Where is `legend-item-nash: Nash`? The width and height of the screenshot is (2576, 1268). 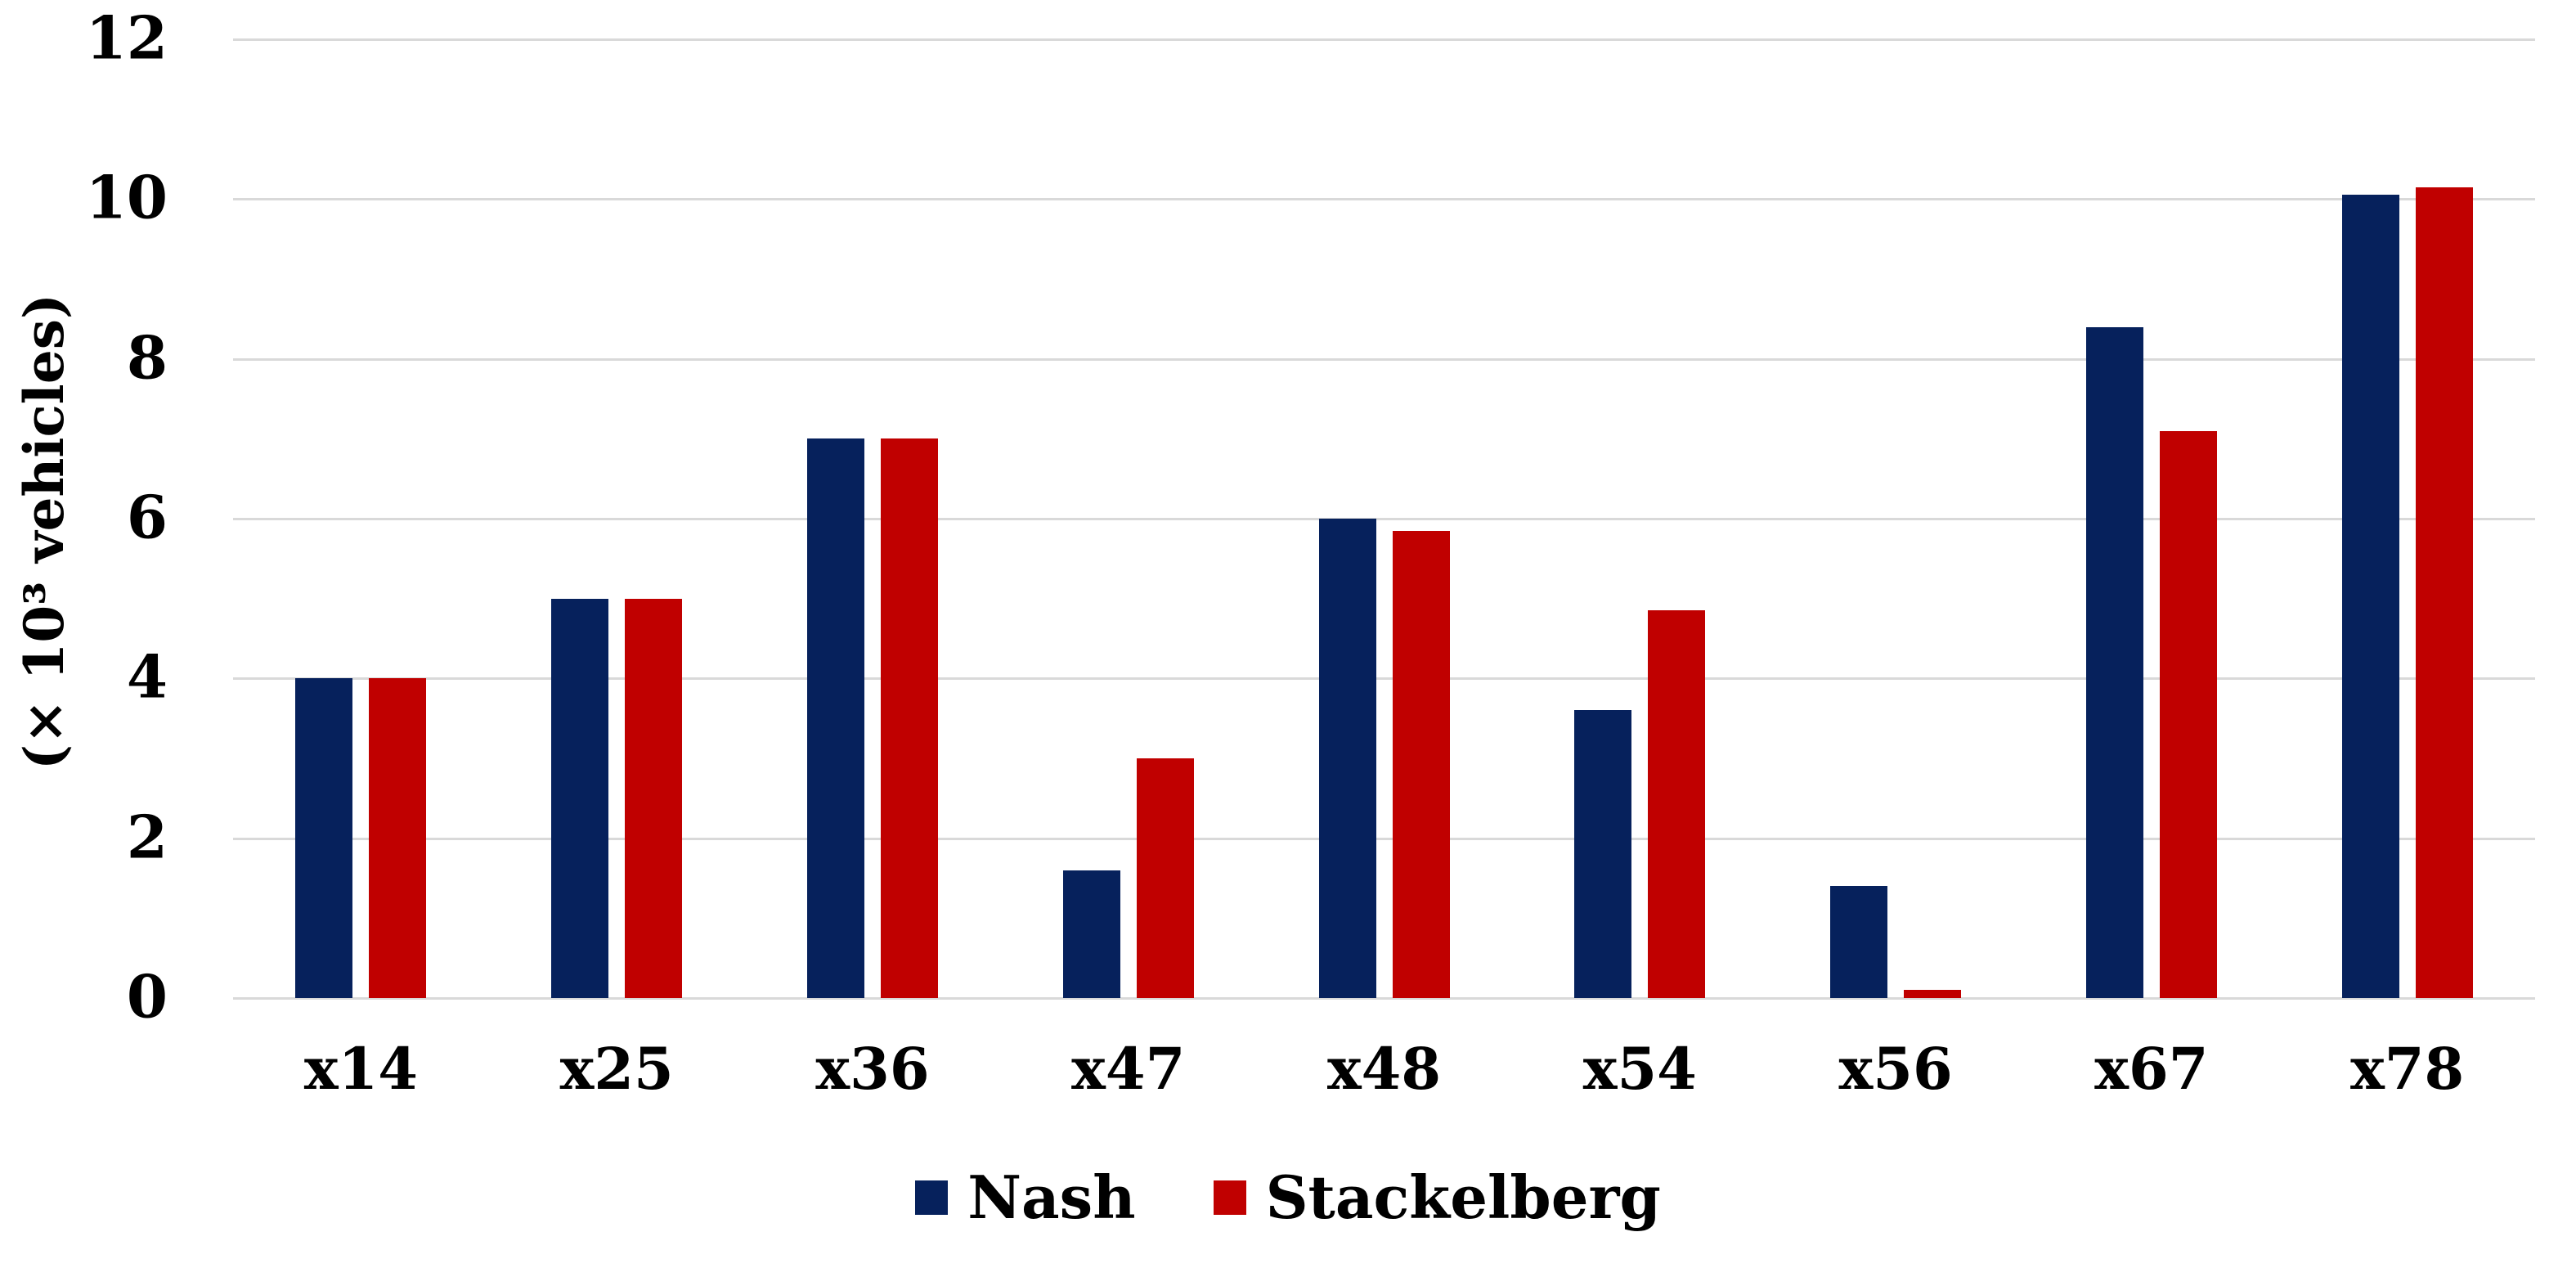
legend-item-nash: Nash is located at coordinates (1025, 1197).